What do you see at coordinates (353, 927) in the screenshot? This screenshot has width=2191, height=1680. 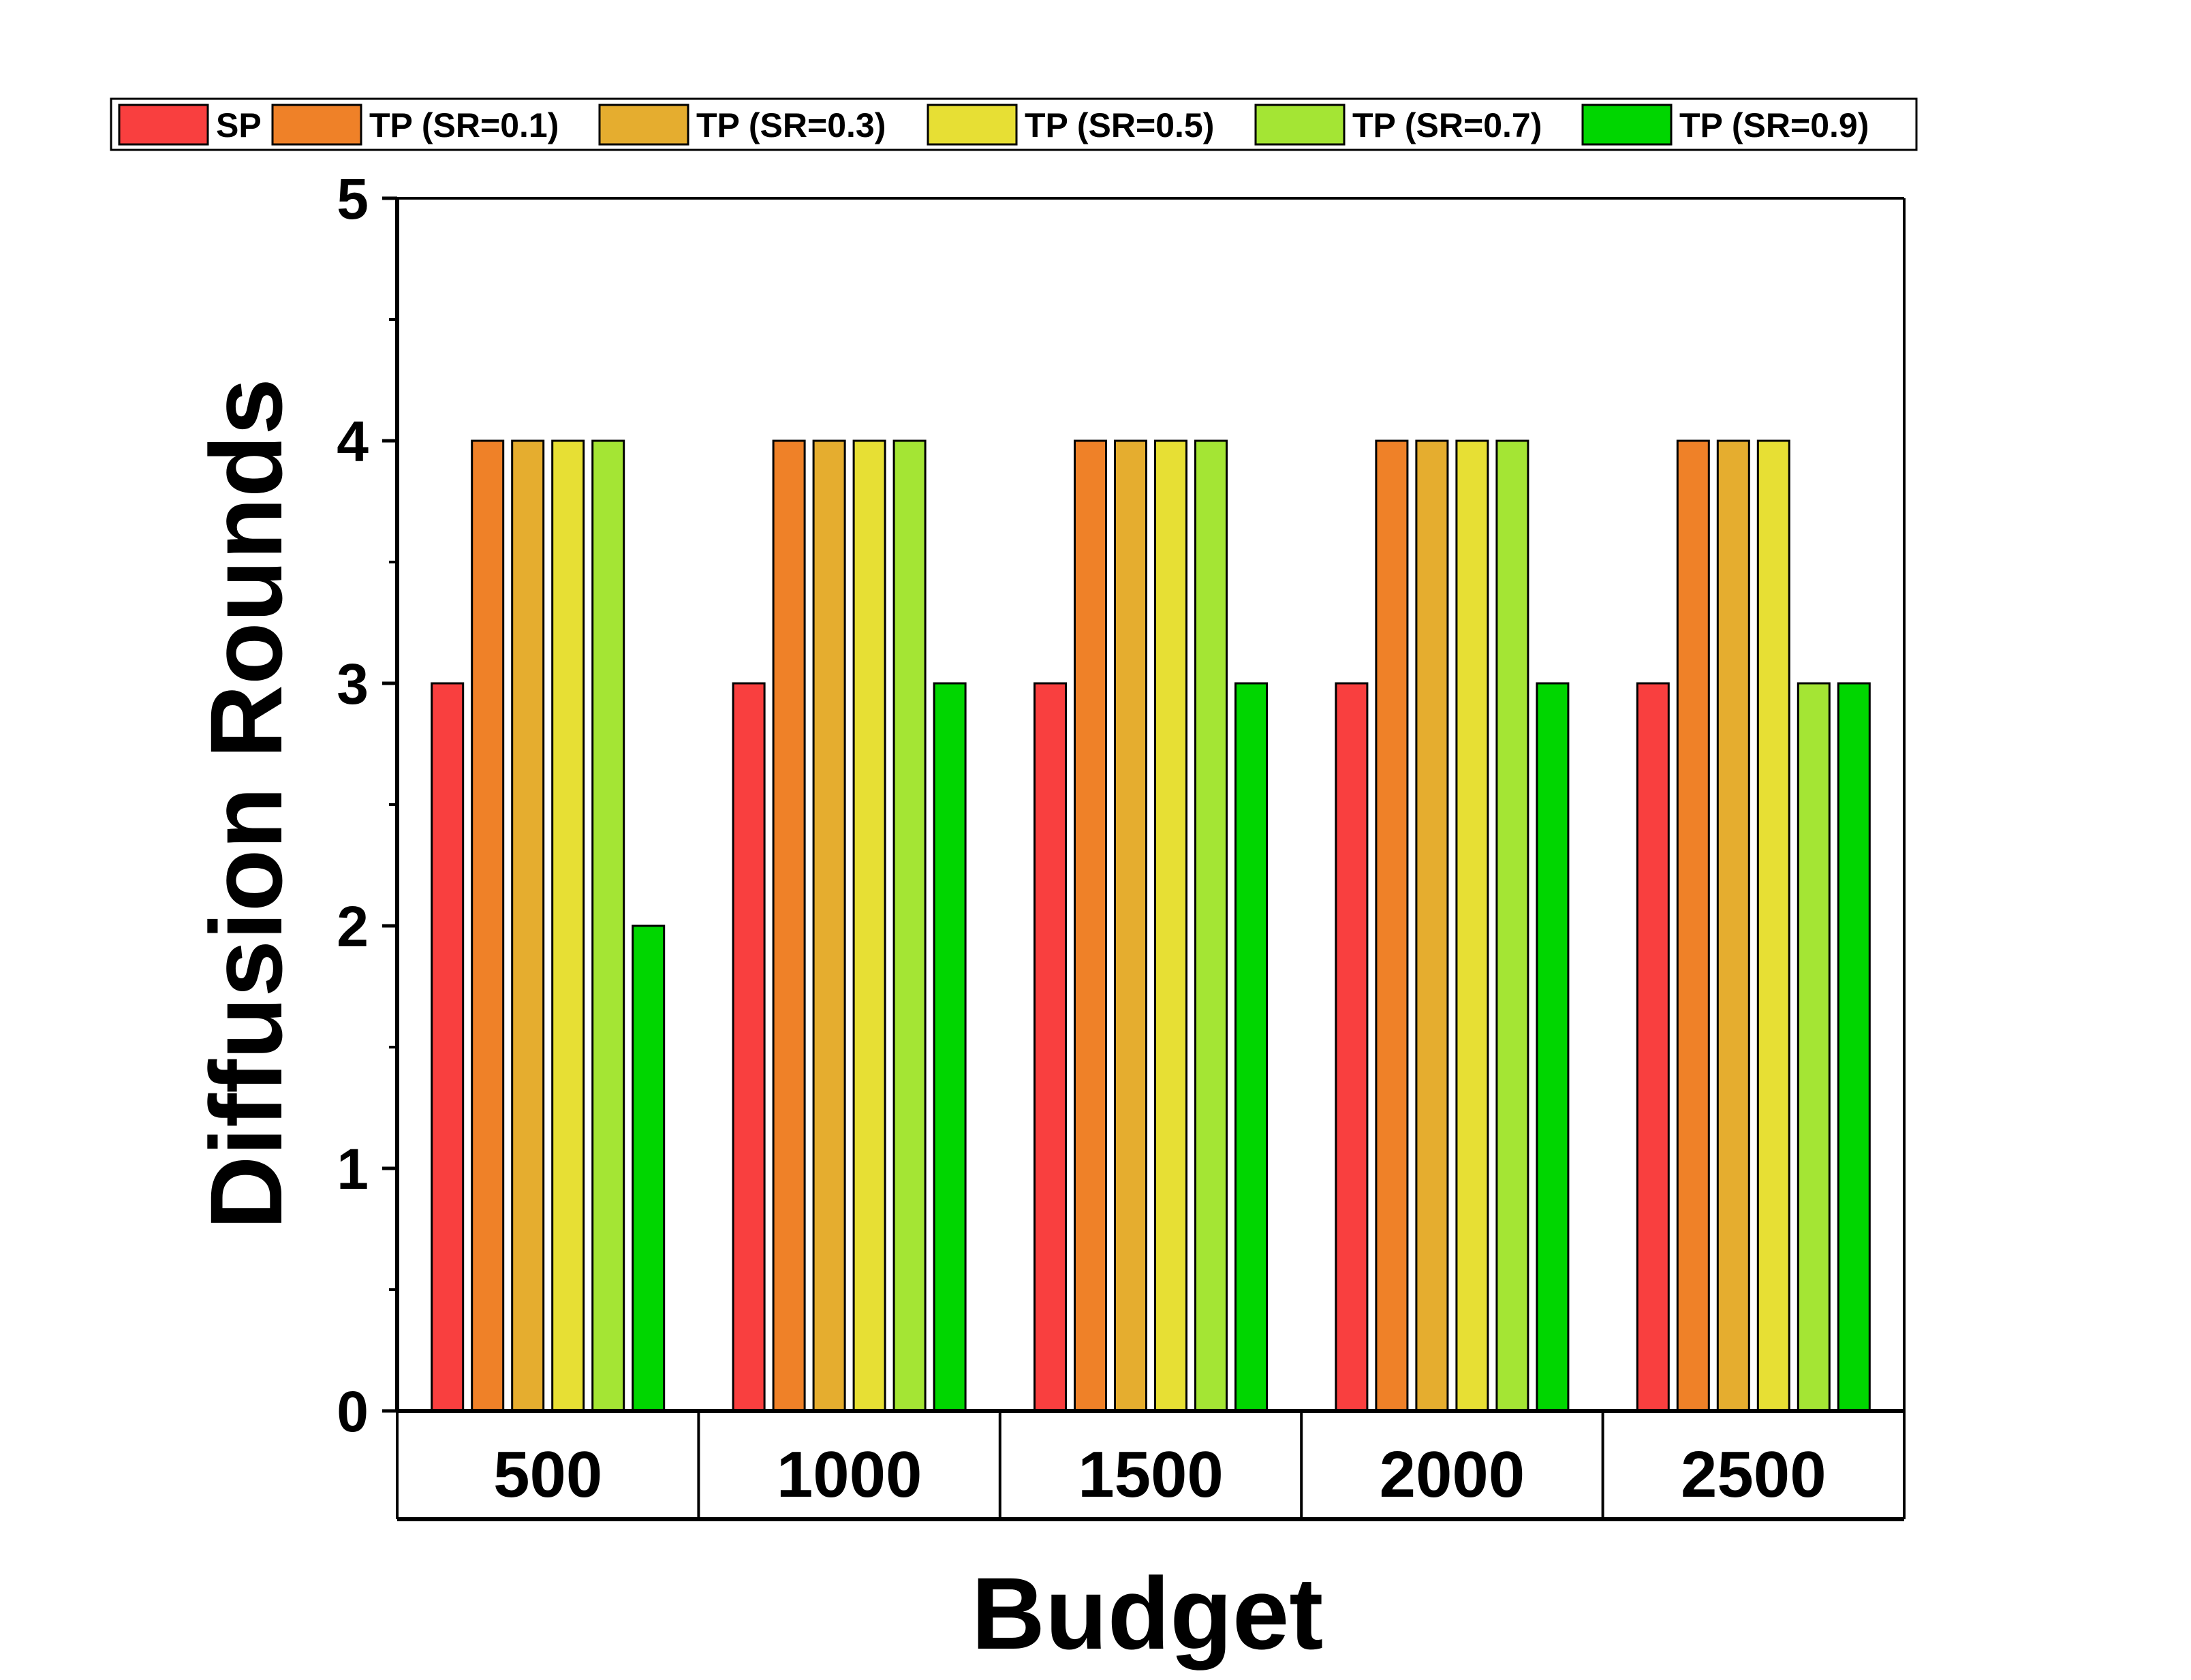 I see `y-tick-label: 2` at bounding box center [353, 927].